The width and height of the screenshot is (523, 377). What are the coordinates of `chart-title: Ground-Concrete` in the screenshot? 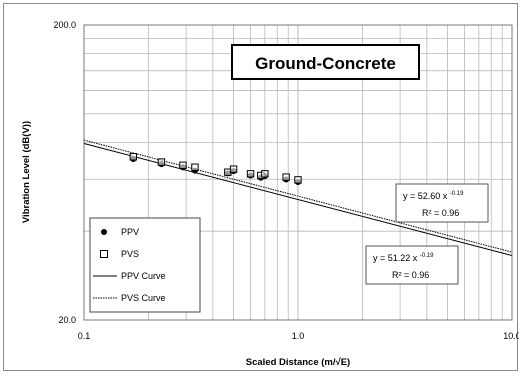 It's located at (325, 63).